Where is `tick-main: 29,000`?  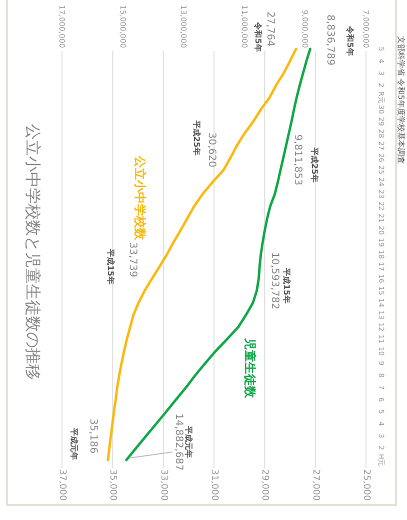
tick-main: 29,000 is located at coordinates (265, 485).